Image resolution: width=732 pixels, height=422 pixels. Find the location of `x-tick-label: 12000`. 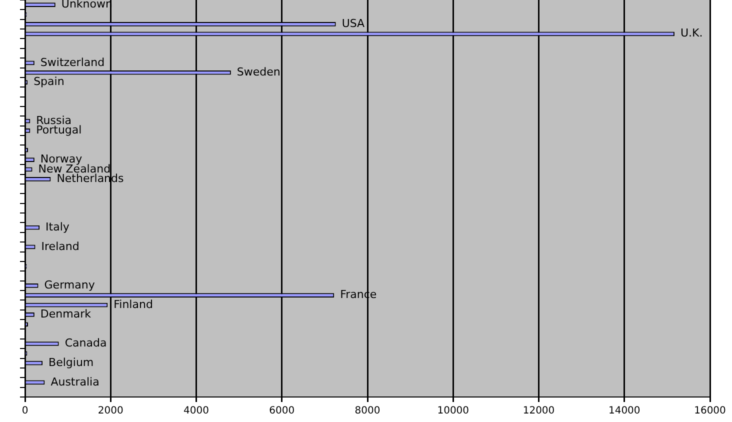

x-tick-label: 12000 is located at coordinates (538, 411).